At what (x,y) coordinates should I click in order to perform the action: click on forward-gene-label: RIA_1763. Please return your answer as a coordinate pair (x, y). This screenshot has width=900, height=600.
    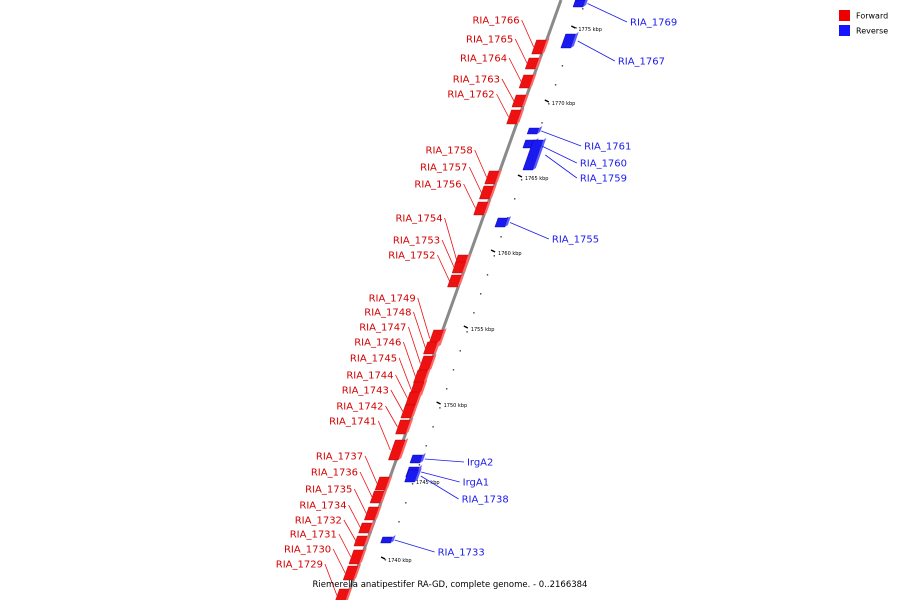
    Looking at the image, I should click on (476, 80).